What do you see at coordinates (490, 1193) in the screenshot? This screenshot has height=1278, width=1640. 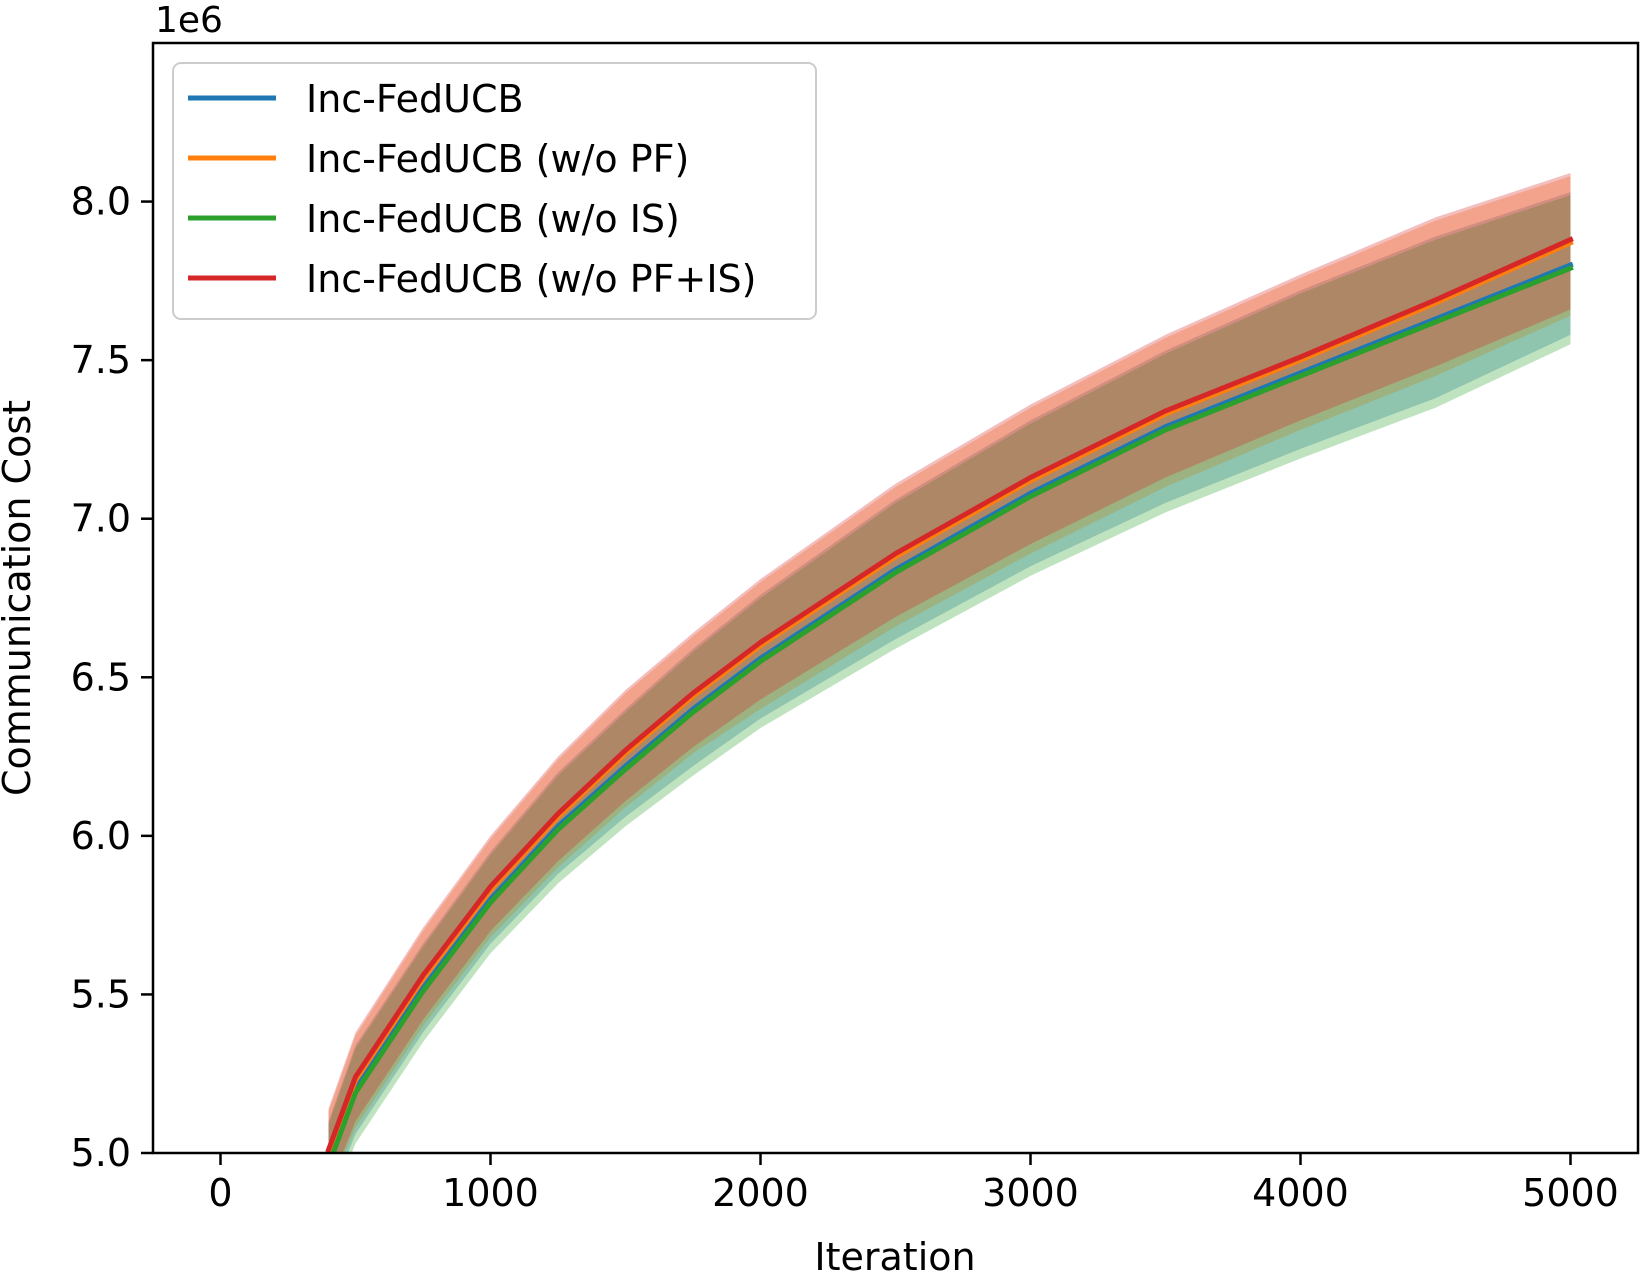 I see `x-tick-label: 1000` at bounding box center [490, 1193].